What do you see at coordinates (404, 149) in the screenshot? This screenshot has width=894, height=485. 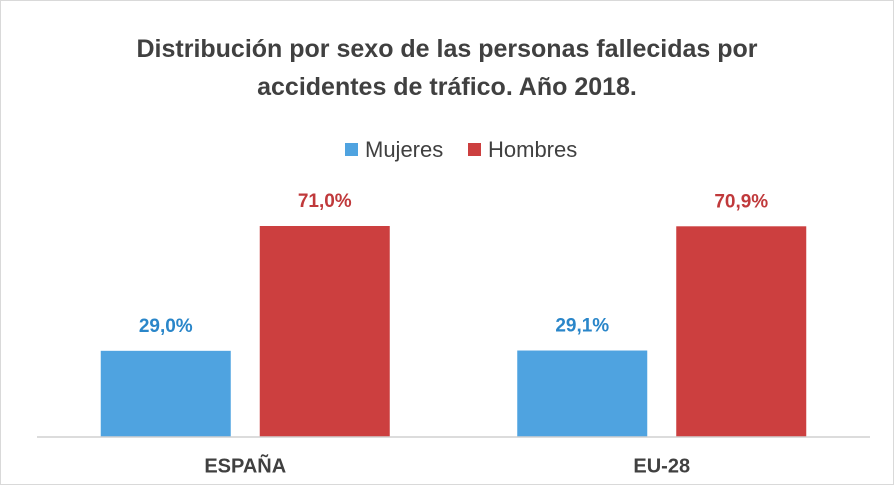 I see `legend-label: Mujeres` at bounding box center [404, 149].